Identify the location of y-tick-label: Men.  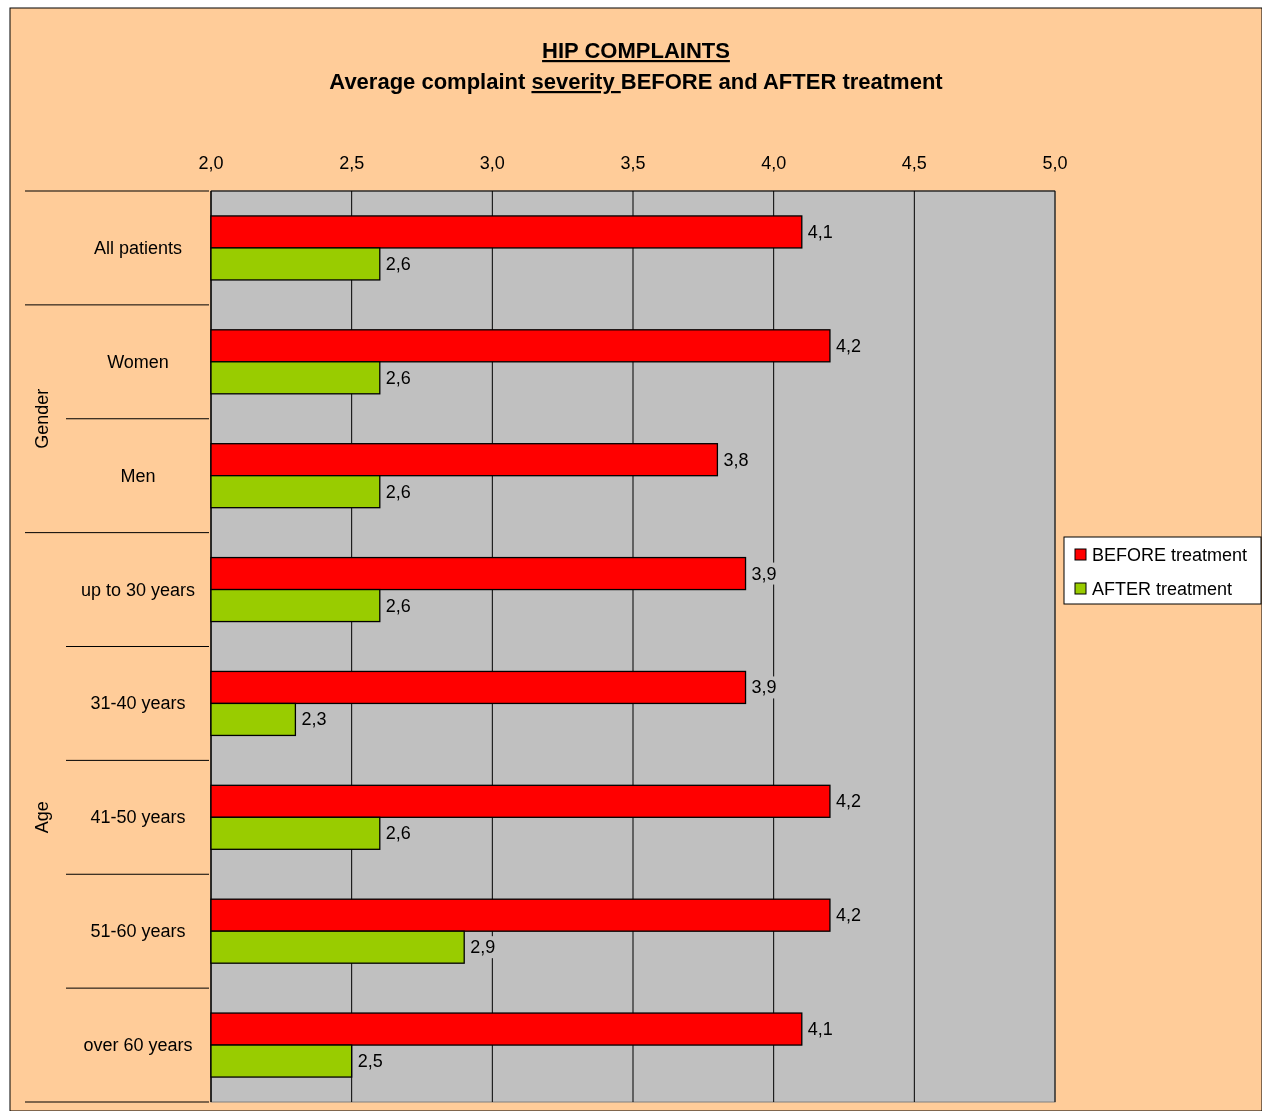
(138, 475).